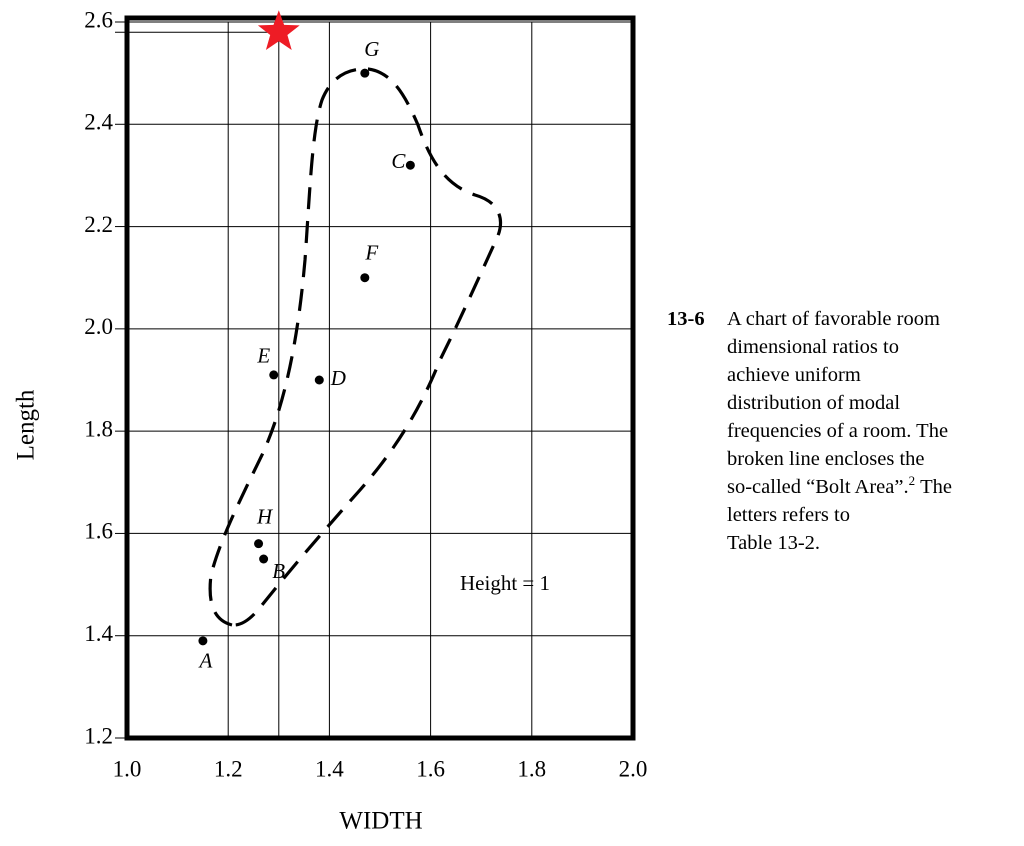 This screenshot has height=846, width=1024. Describe the element at coordinates (398, 161) in the screenshot. I see `point-label: C` at that location.